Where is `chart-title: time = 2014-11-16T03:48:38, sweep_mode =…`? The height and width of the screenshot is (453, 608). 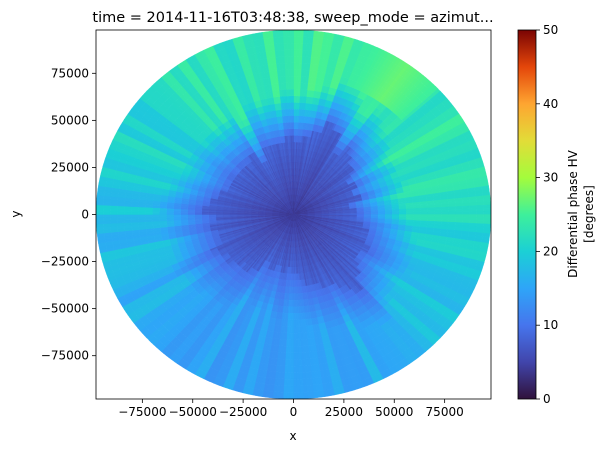 chart-title: time = 2014-11-16T03:48:38, sweep_mode =… is located at coordinates (292, 18).